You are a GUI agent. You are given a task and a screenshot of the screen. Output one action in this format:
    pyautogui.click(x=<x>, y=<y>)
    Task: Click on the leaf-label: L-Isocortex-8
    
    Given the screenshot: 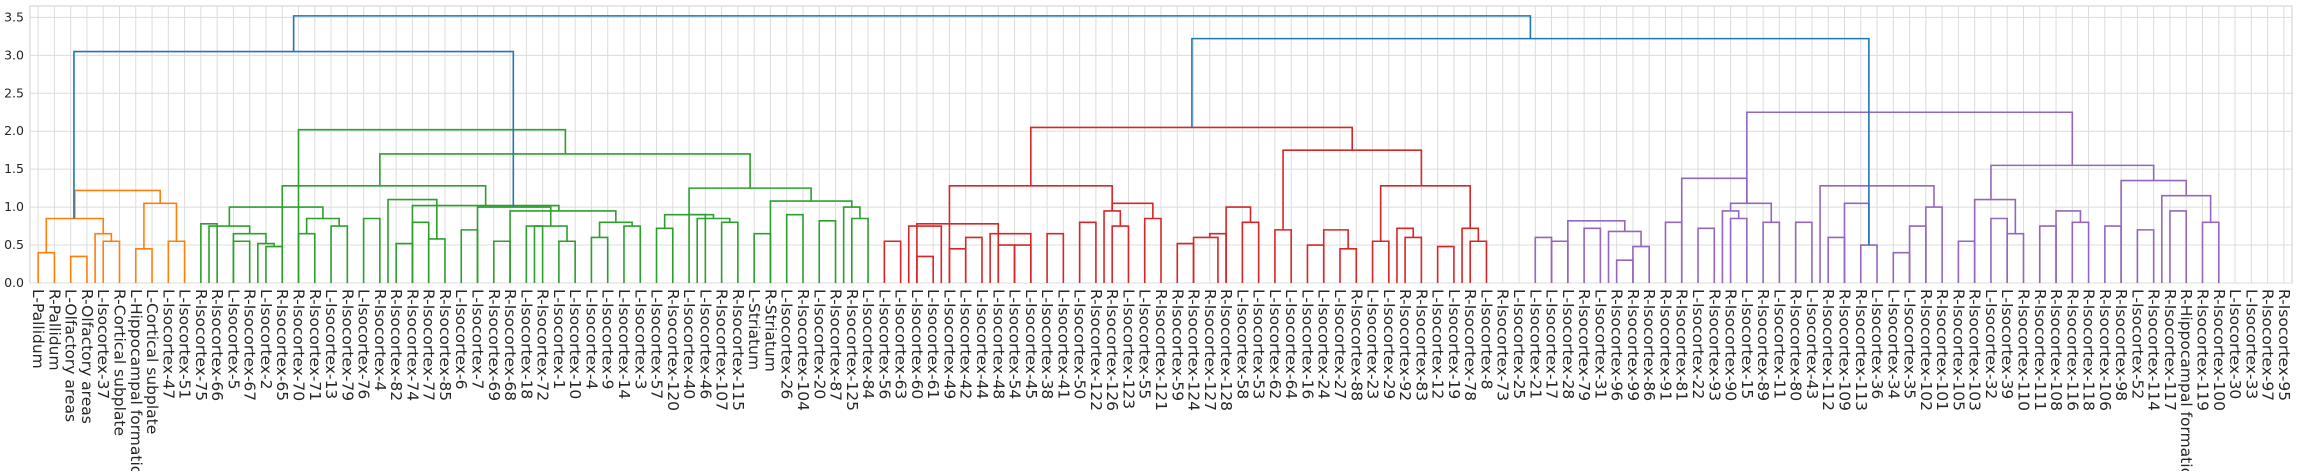 What is the action you would take?
    pyautogui.click(x=1486, y=339)
    